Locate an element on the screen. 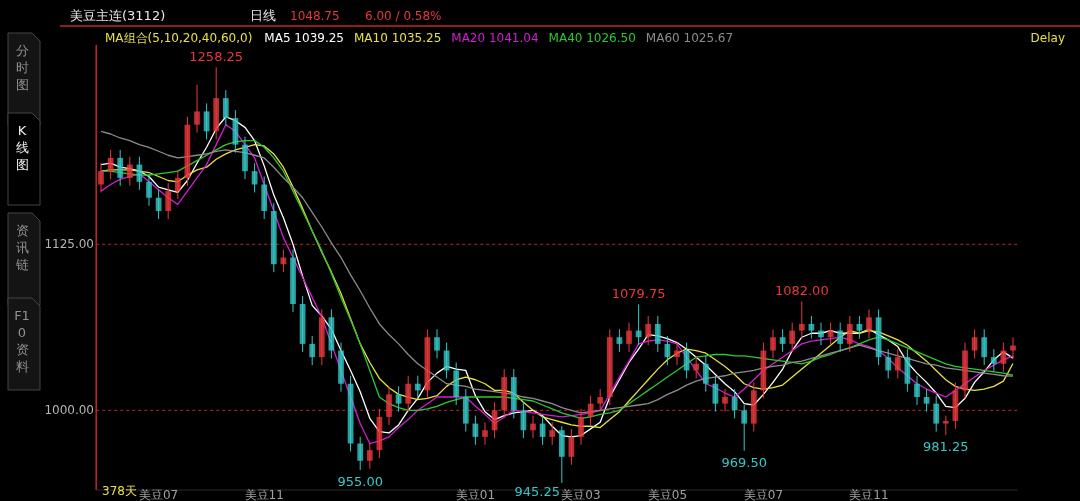  data-label: 1082.00 is located at coordinates (801, 291).